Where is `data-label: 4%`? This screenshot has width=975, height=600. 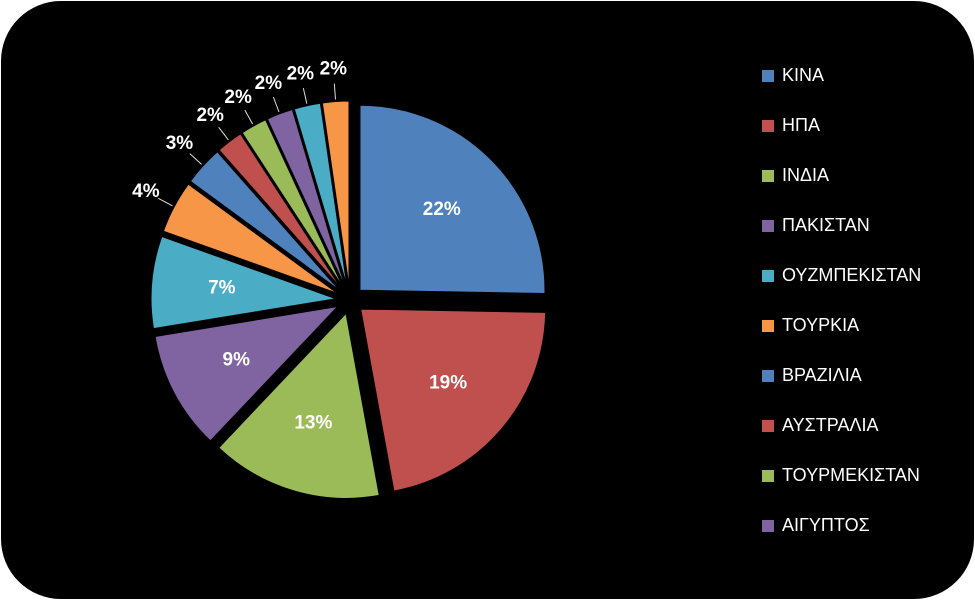
data-label: 4% is located at coordinates (146, 191).